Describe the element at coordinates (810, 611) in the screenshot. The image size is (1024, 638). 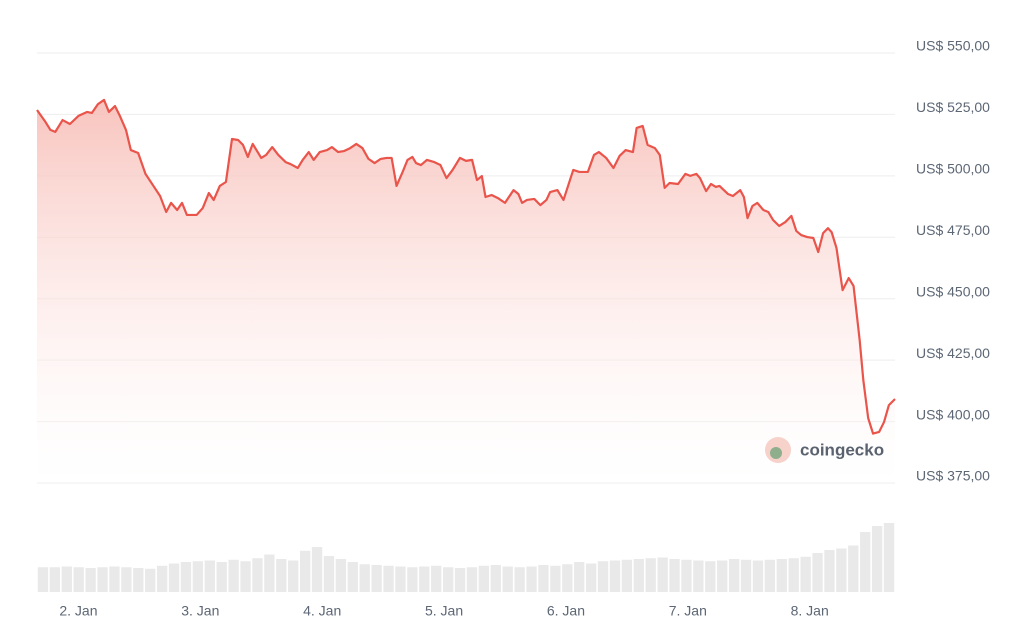
I see `x-tick-label: 8. Jan` at that location.